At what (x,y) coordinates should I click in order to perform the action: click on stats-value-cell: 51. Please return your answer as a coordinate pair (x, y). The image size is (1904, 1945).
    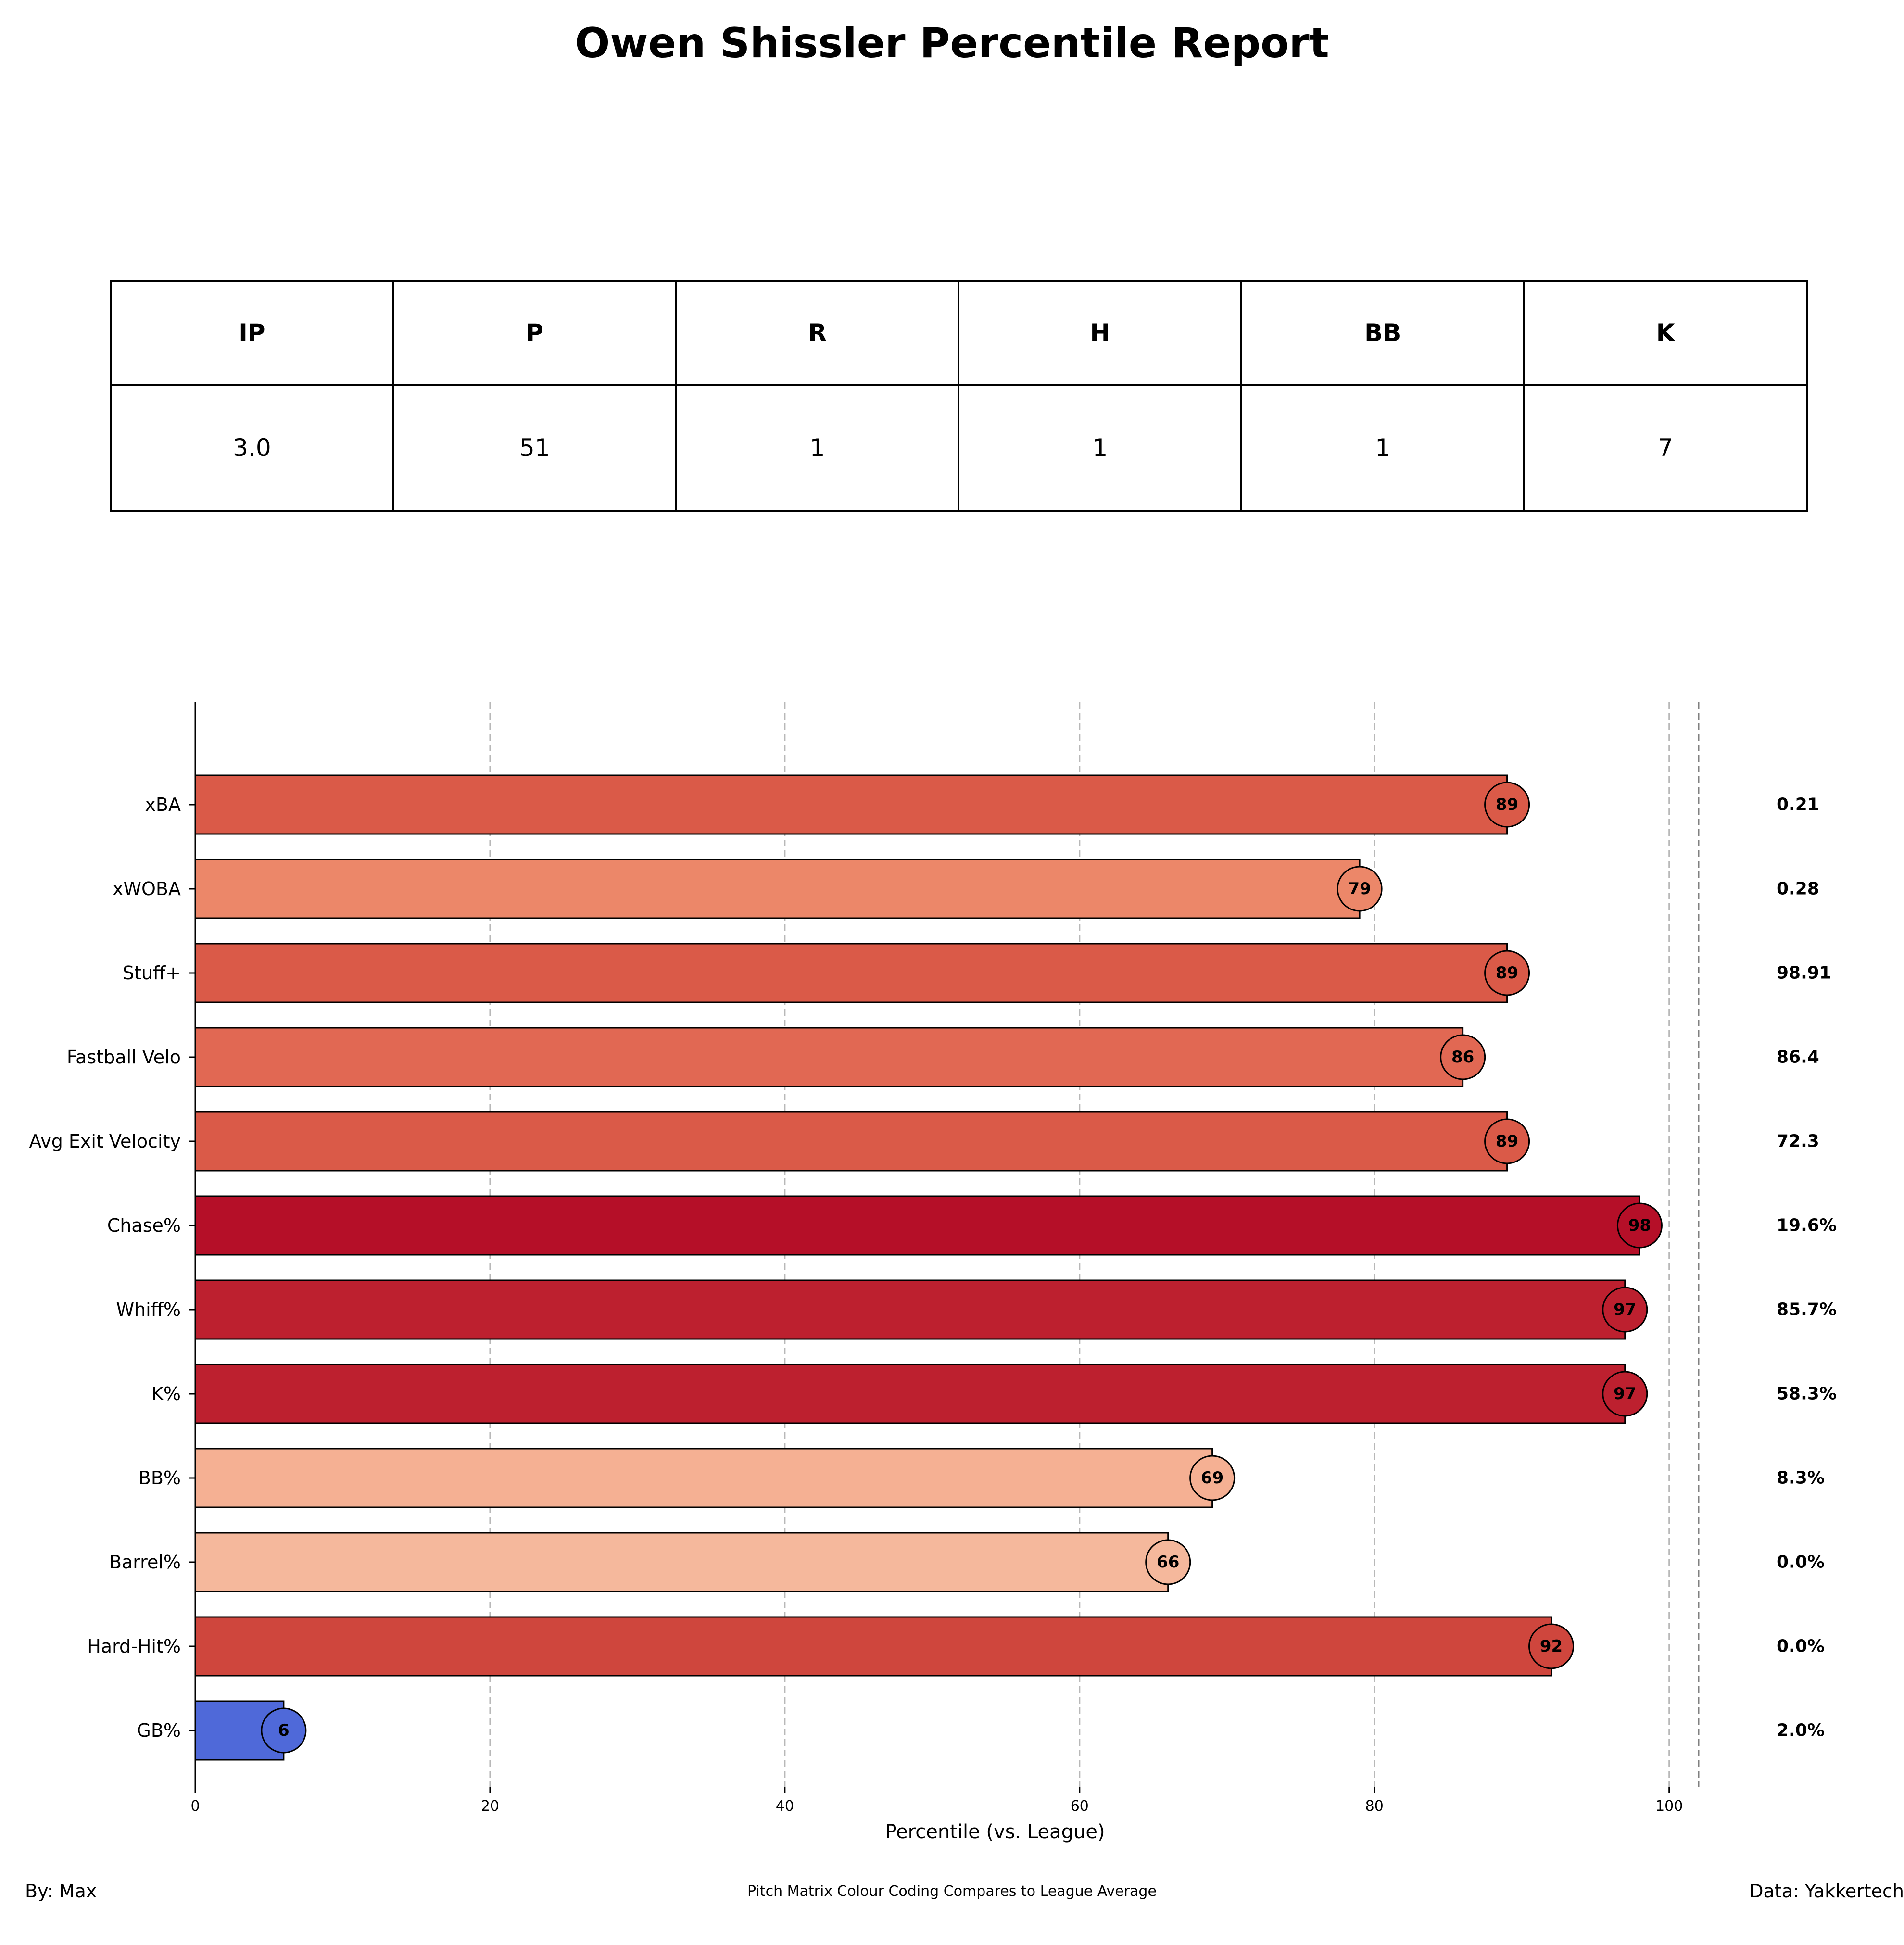
    Looking at the image, I should click on (534, 448).